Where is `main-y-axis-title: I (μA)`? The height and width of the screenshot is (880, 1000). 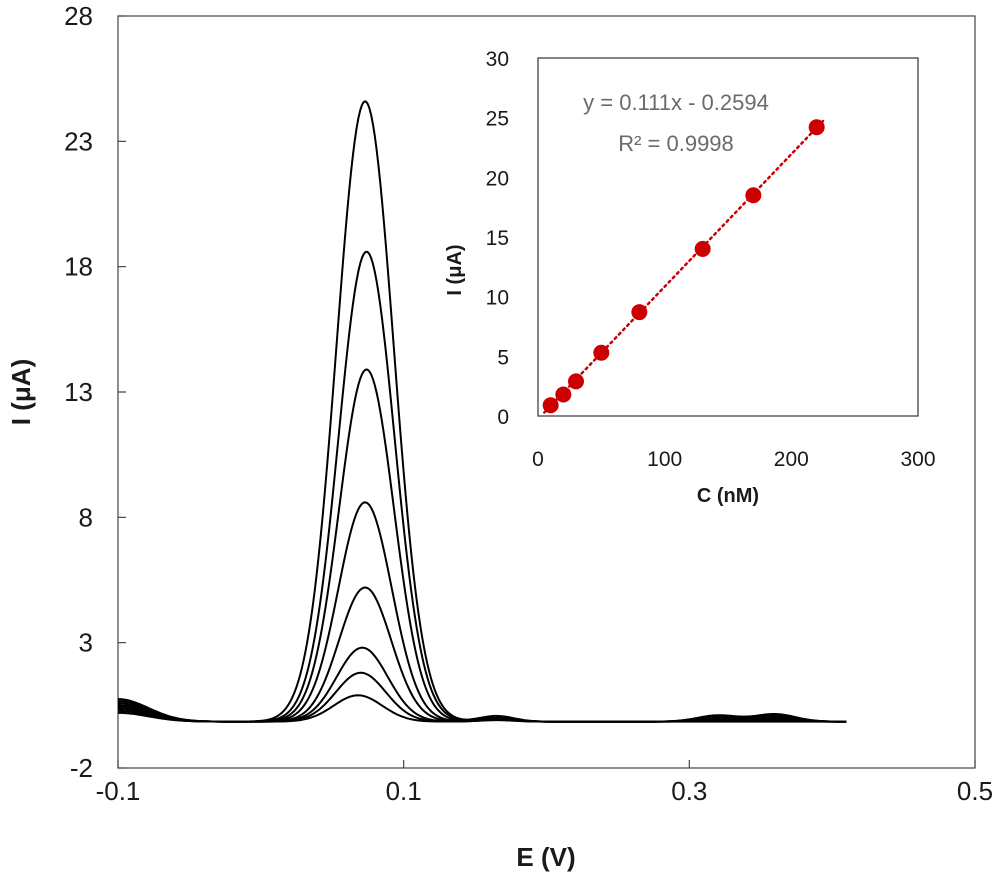
main-y-axis-title: I (μA) is located at coordinates (21, 392).